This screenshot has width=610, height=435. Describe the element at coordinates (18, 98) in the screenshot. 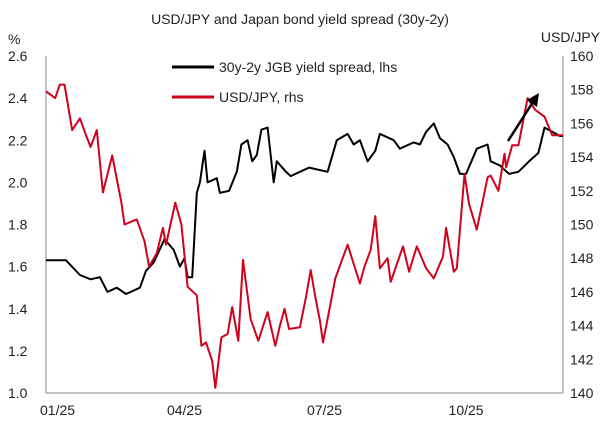

I see `left-tick-label: 2.4` at that location.